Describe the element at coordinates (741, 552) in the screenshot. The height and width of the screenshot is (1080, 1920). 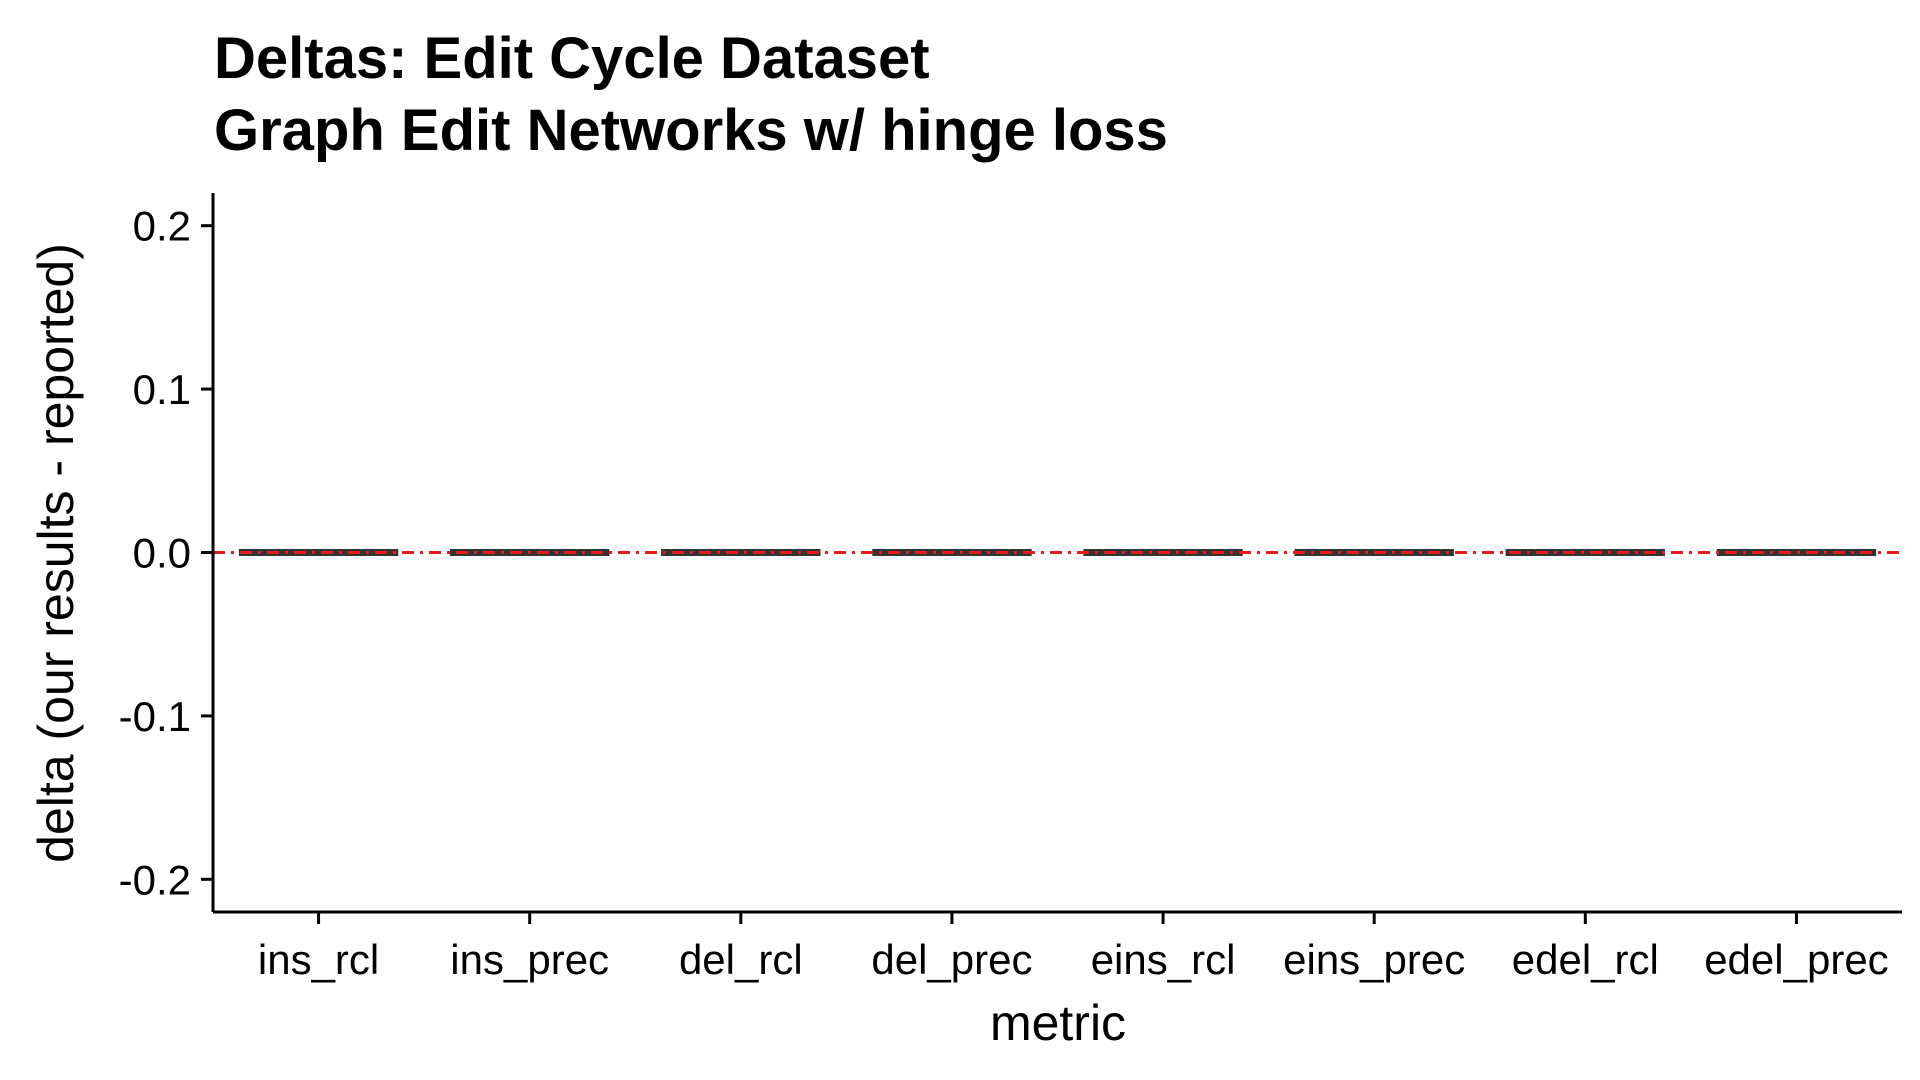
I see `box-del_rcl` at that location.